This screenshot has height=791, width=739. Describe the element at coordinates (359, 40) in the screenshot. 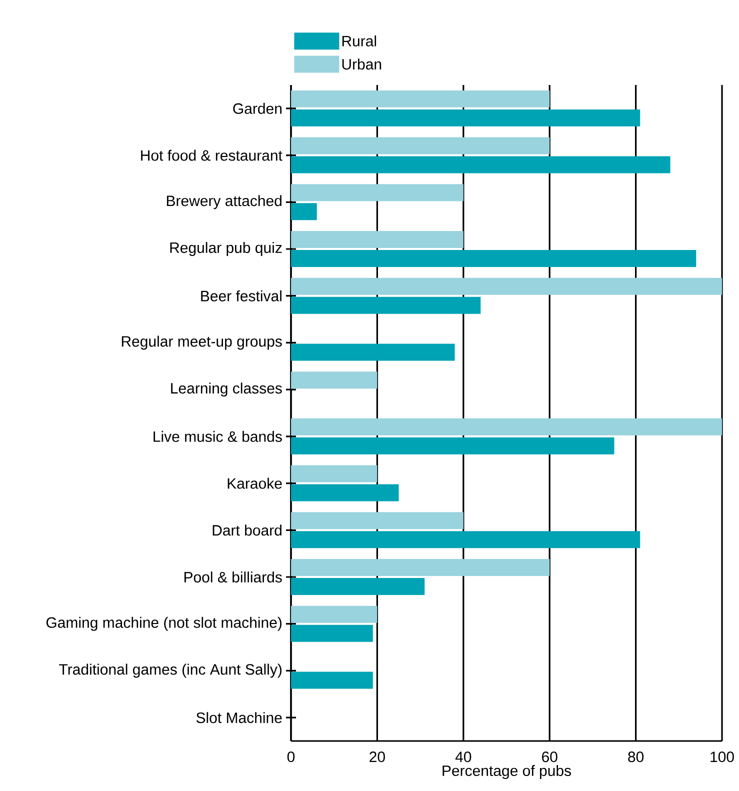

I see `legend-label: Rural` at that location.